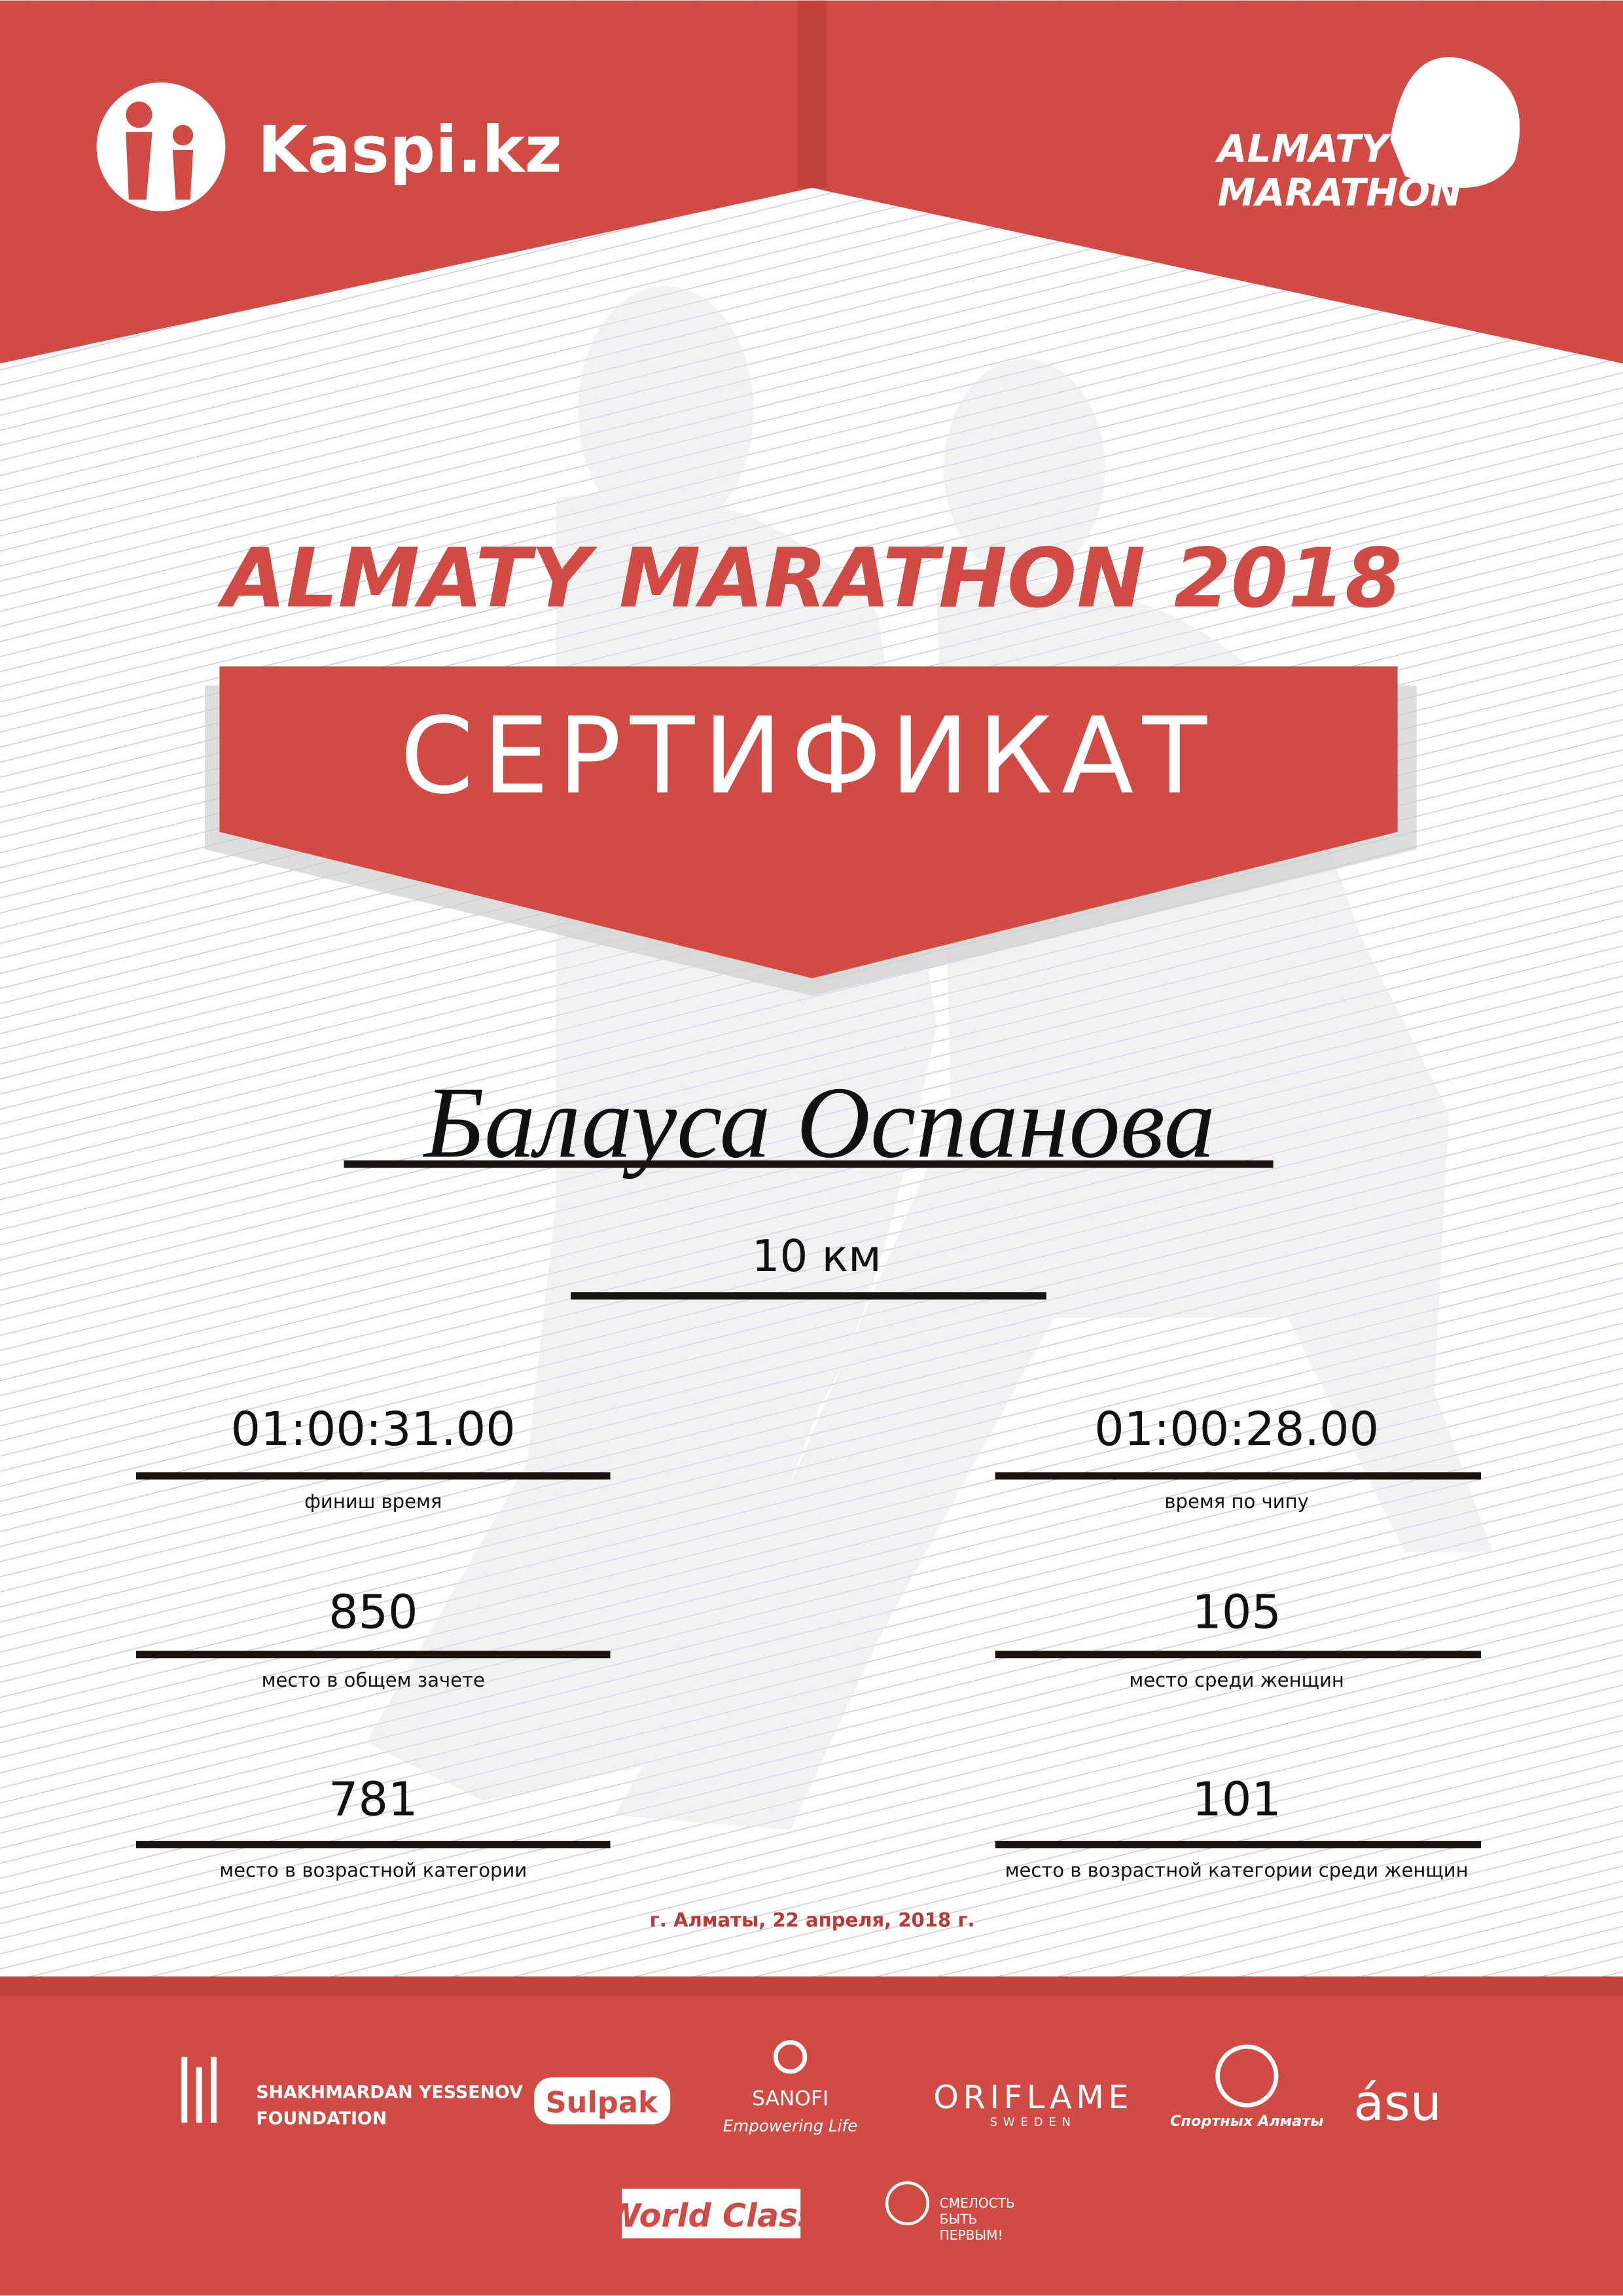  Describe the element at coordinates (1033, 2097) in the screenshot. I see `sponsor-oriflame: ORIFLAME` at that location.